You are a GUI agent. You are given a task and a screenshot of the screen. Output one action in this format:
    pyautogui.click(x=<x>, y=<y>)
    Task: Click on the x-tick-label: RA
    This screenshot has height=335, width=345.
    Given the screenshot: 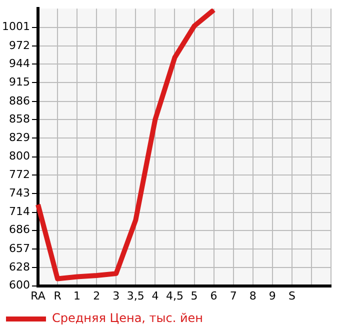 What is the action you would take?
    pyautogui.click(x=38, y=295)
    